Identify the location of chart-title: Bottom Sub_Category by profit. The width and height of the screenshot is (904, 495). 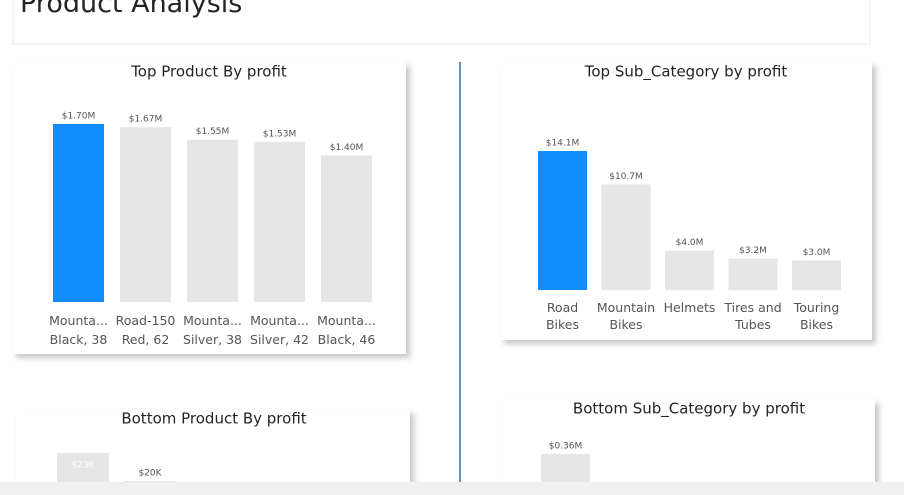
(689, 409).